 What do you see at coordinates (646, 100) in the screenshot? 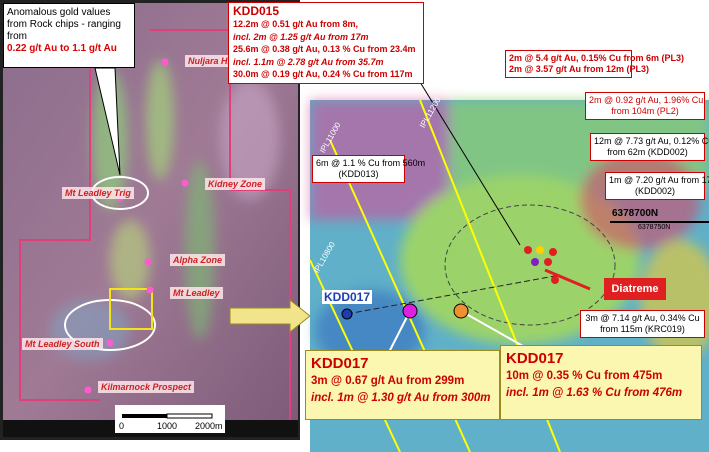
I see `intercept-line: 2m @ 0.92 g/t Au, 1.96% Cu` at bounding box center [646, 100].